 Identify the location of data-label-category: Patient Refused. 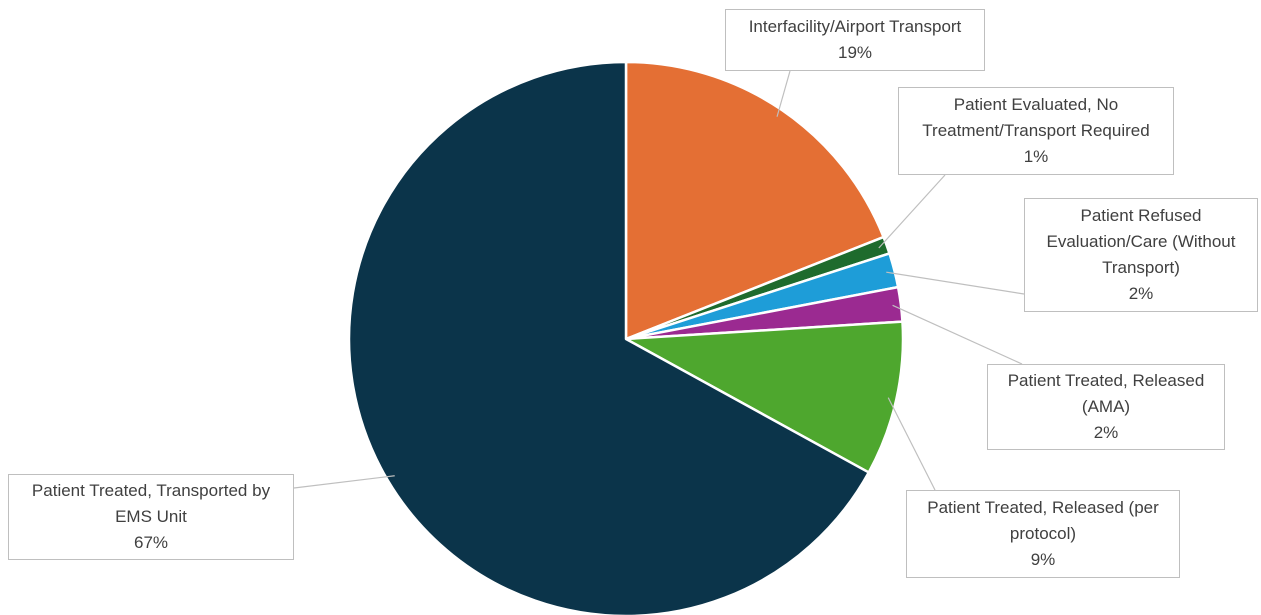
(1141, 215).